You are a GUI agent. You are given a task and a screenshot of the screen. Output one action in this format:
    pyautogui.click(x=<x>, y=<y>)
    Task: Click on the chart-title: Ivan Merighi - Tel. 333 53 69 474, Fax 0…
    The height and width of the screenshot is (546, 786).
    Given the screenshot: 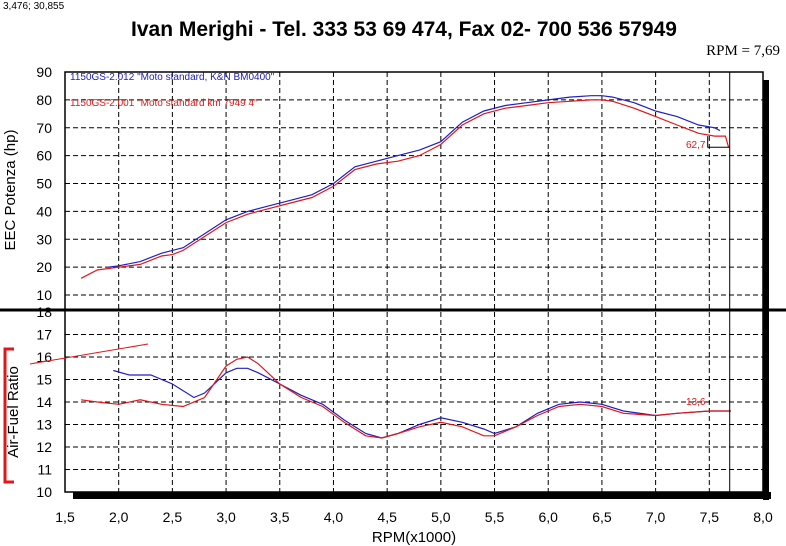 What is the action you would take?
    pyautogui.click(x=404, y=29)
    